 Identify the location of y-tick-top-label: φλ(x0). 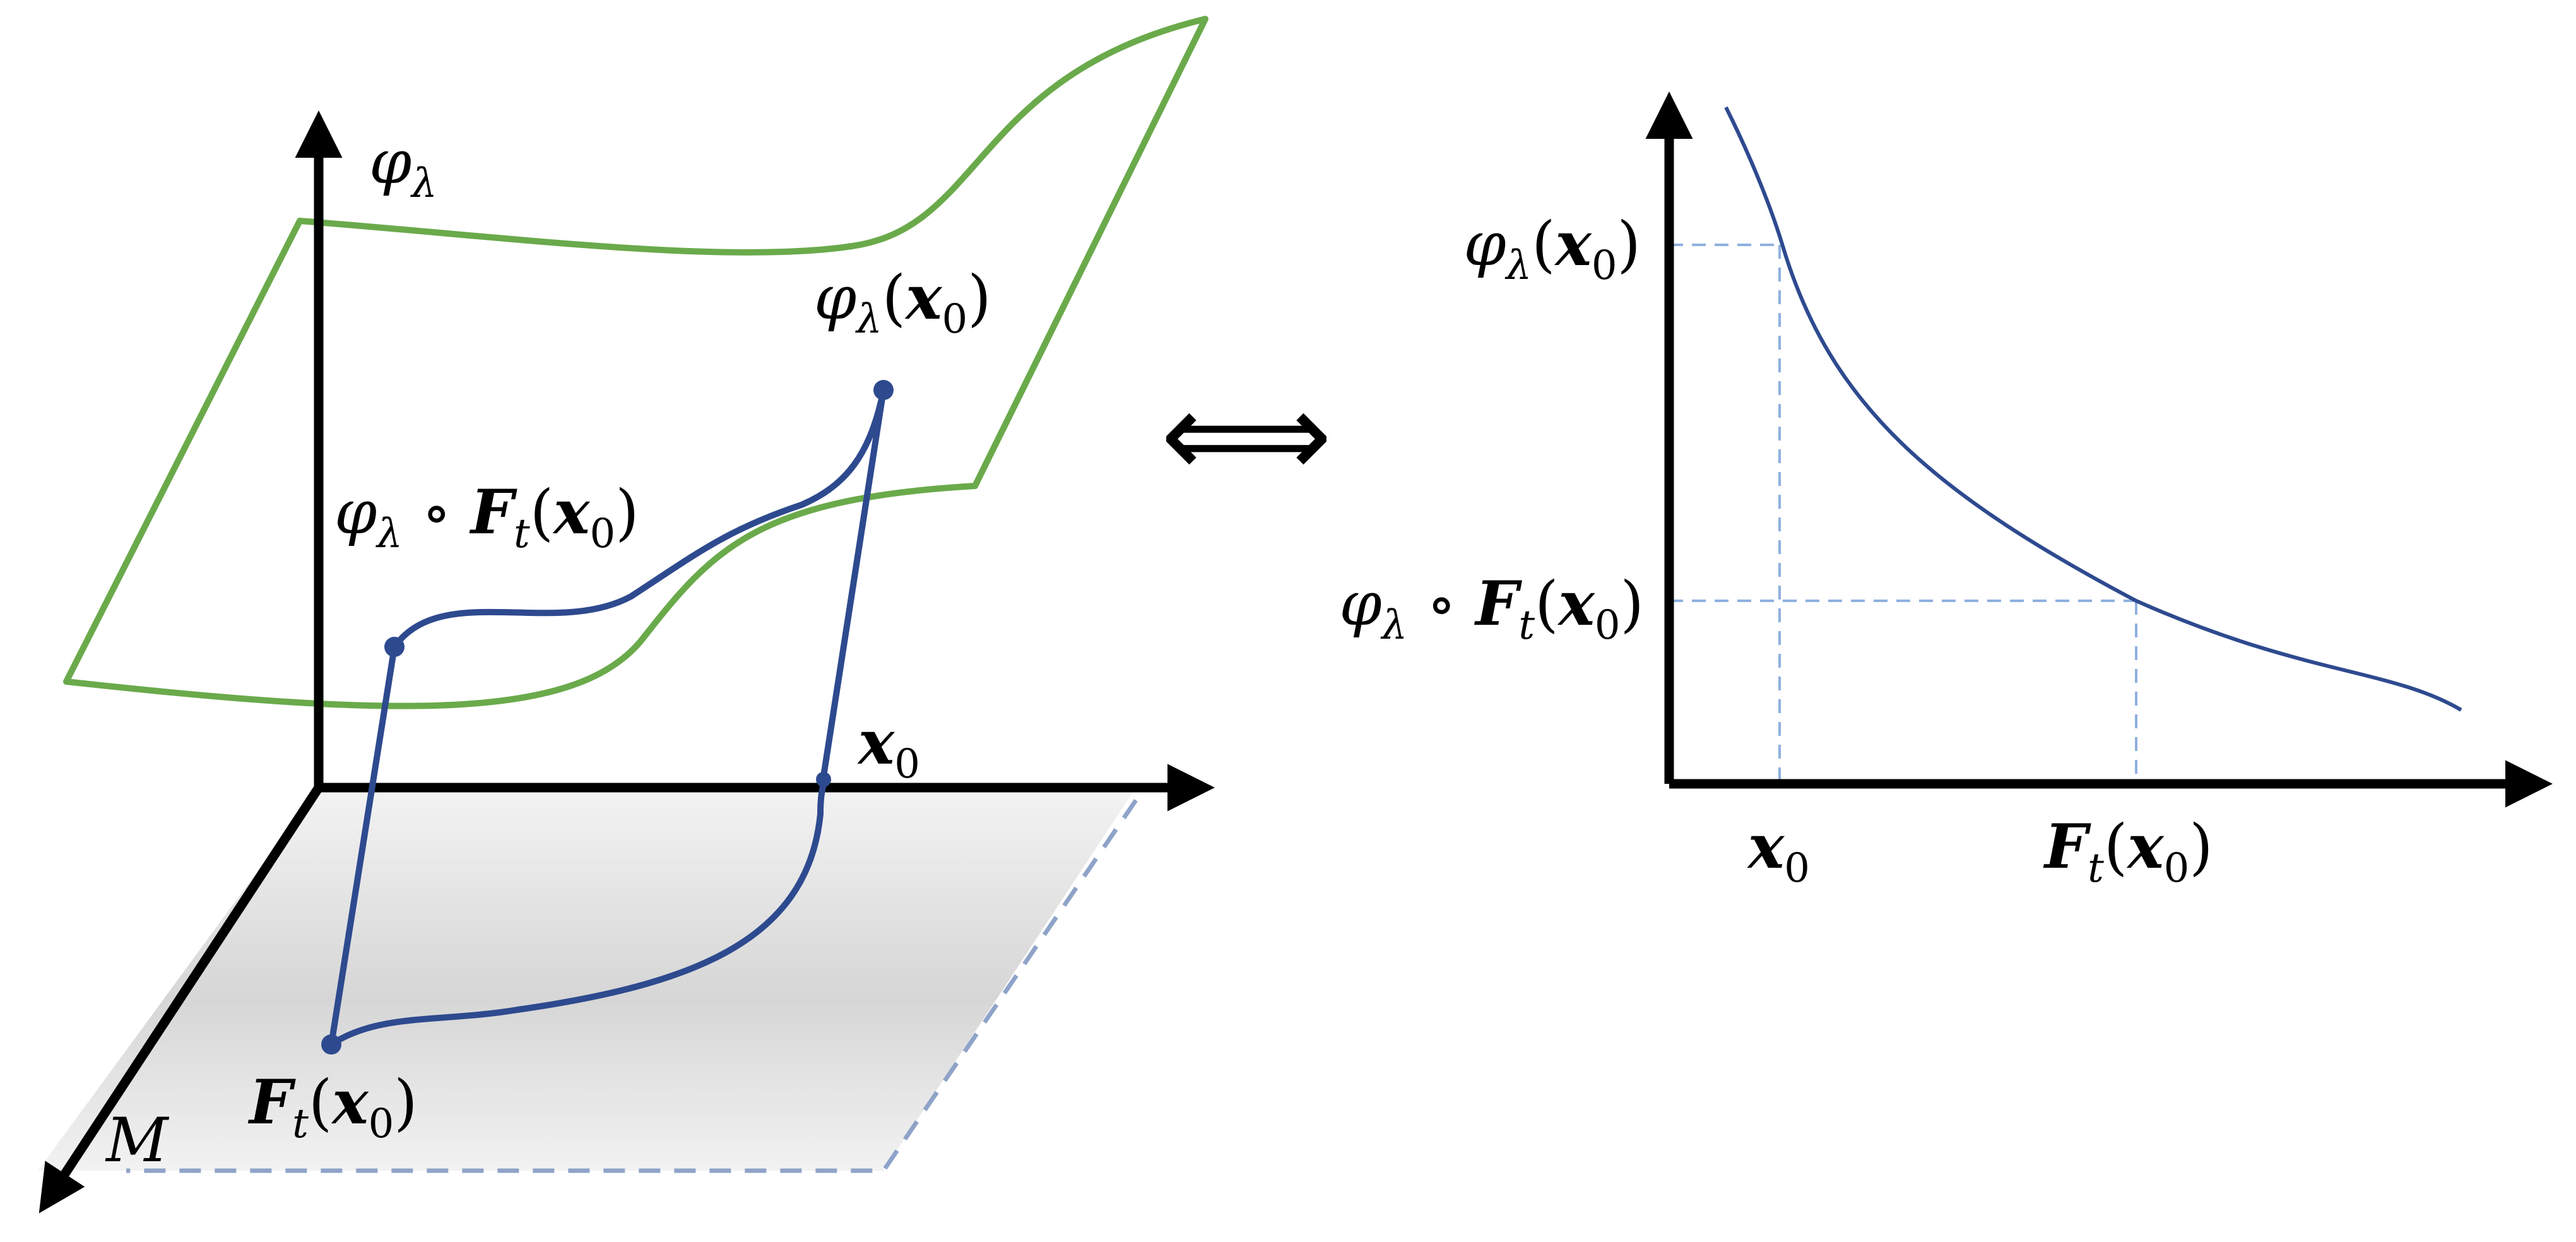
(1552, 248).